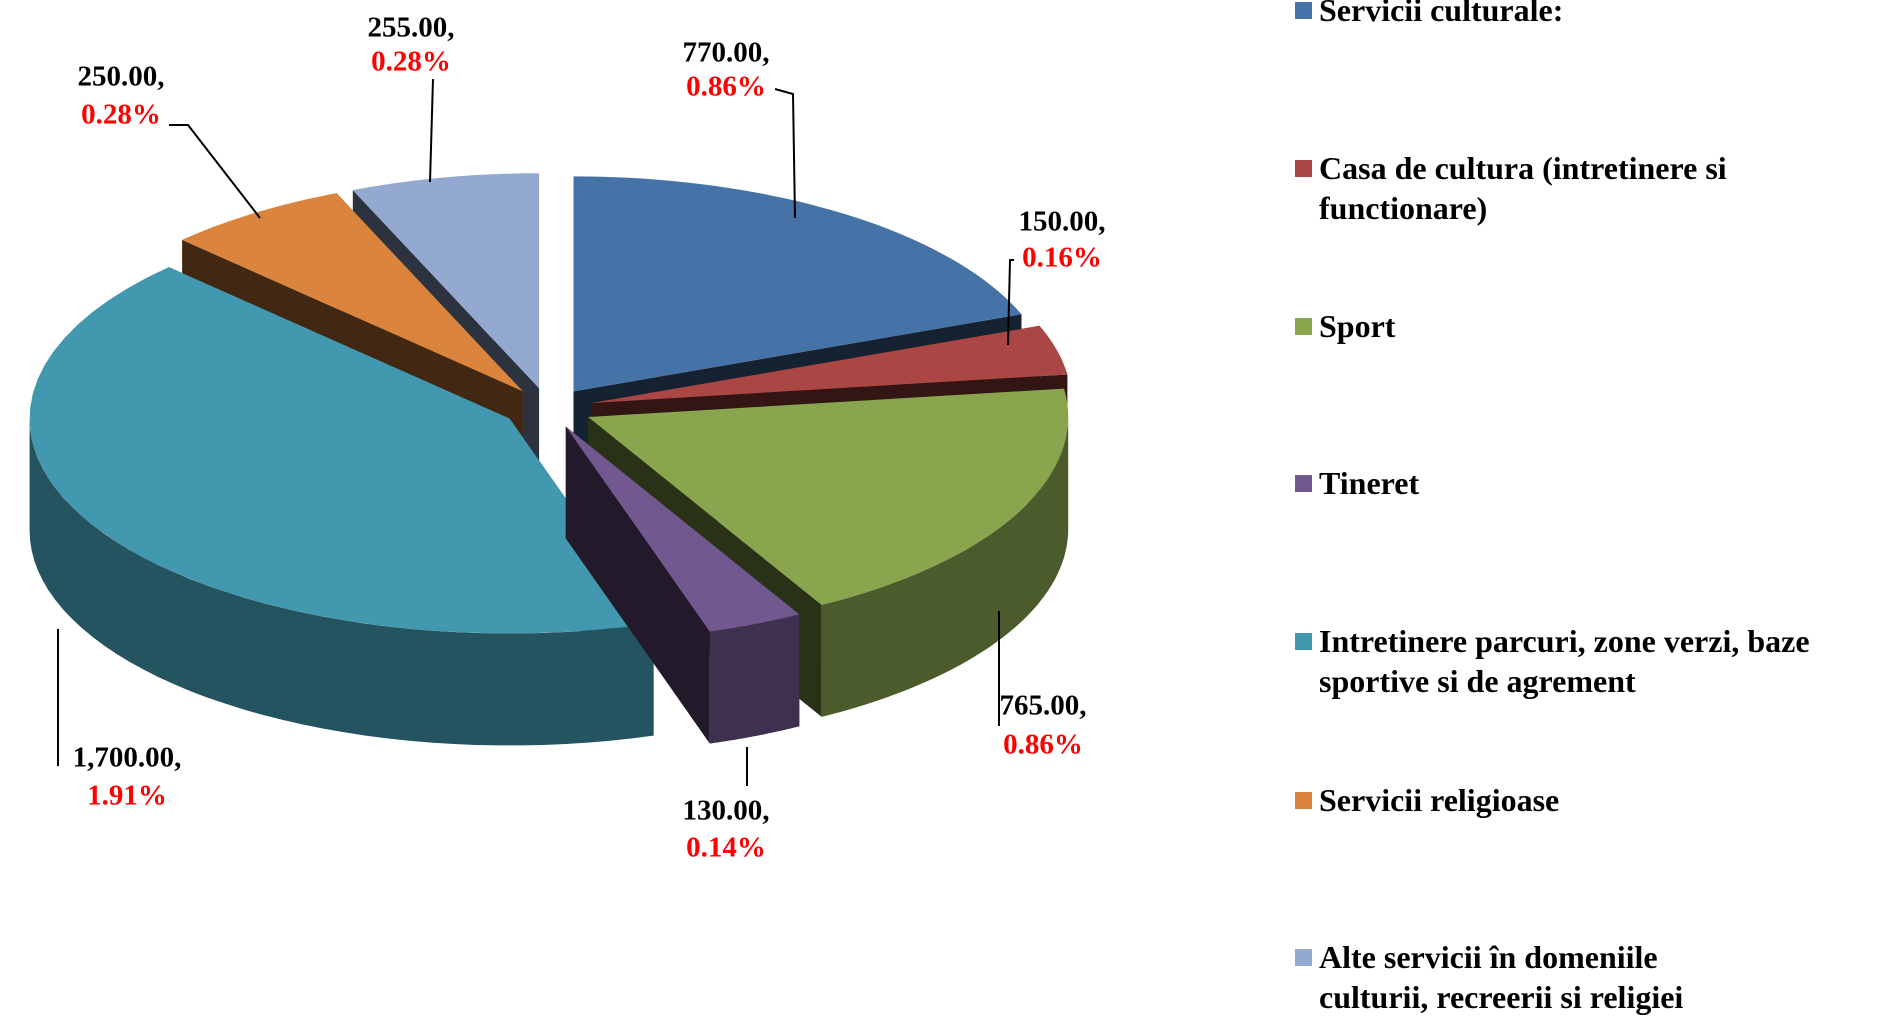 Image resolution: width=1897 pixels, height=1018 pixels. What do you see at coordinates (1369, 483) in the screenshot?
I see `legend-label: Tineret` at bounding box center [1369, 483].